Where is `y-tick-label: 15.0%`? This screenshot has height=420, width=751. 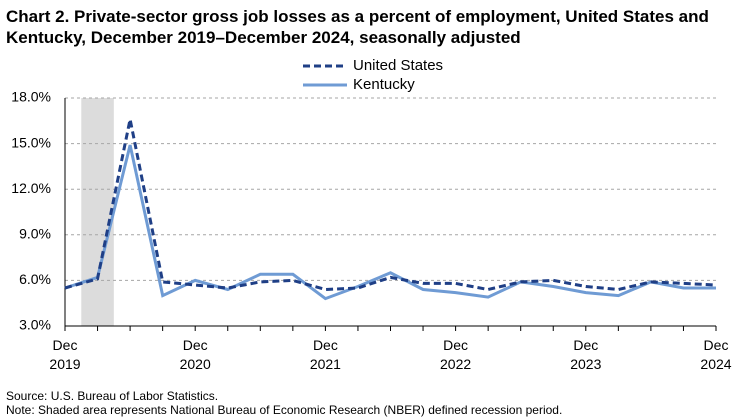 y-tick-label: 15.0% is located at coordinates (31, 142).